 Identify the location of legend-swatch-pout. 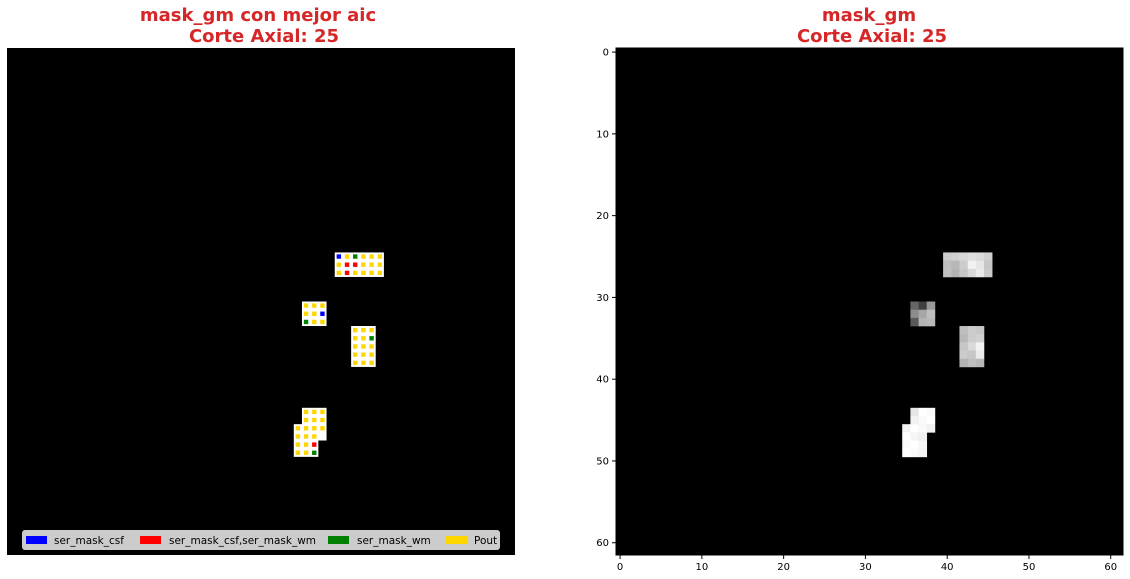
(456, 540).